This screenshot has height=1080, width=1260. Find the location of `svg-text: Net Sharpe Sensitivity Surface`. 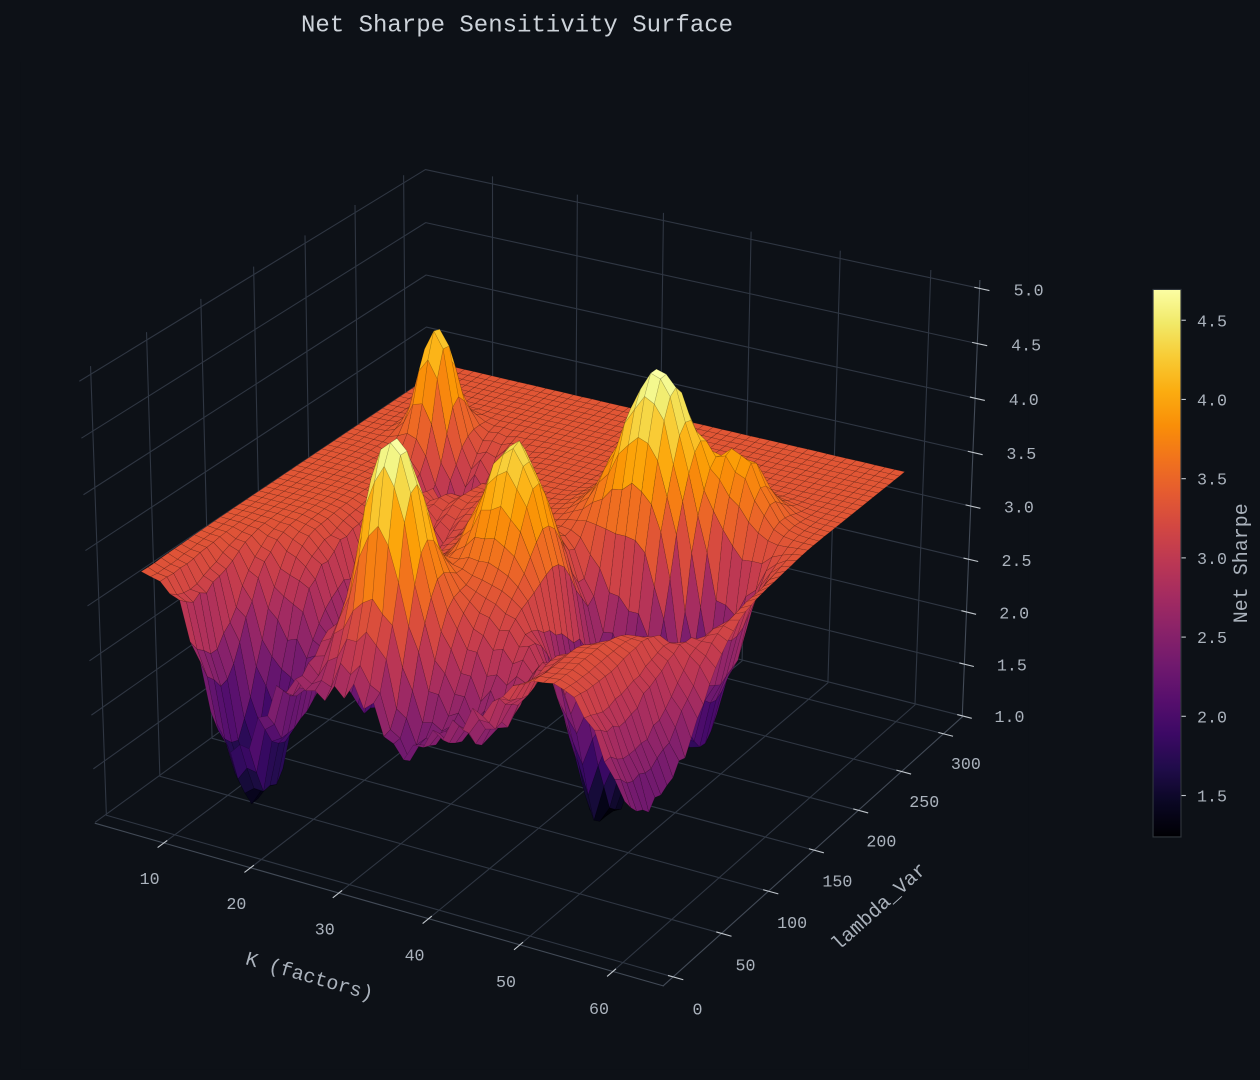

svg-text: Net Sharpe Sensitivity Surface is located at coordinates (517, 25).